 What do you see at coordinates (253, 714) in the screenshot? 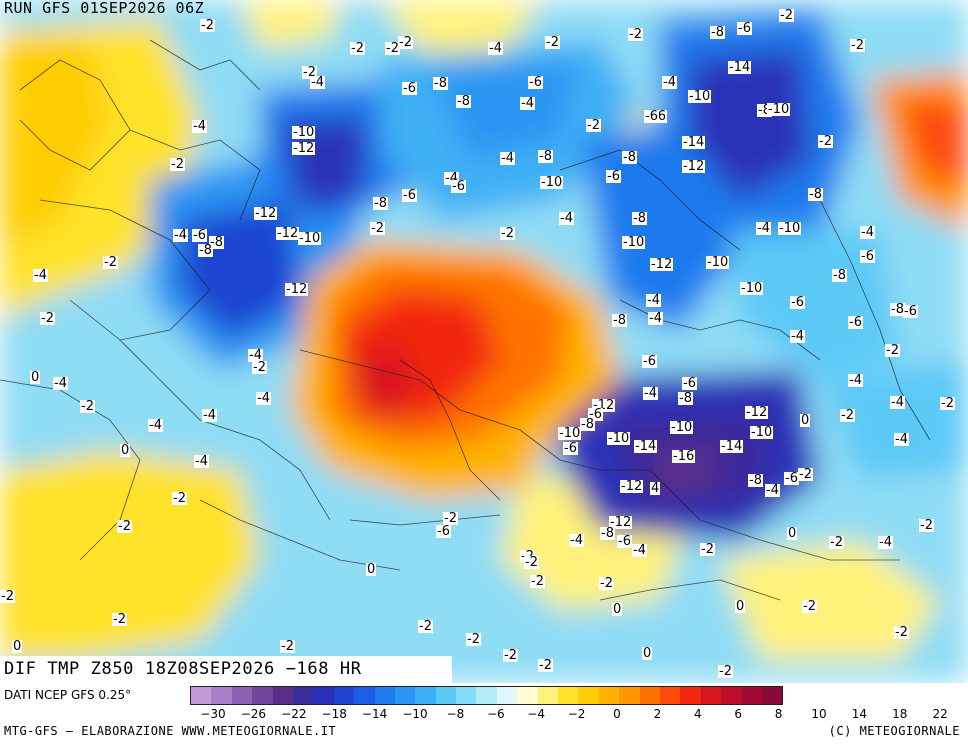
I see `legend-tick-label: −26` at bounding box center [253, 714].